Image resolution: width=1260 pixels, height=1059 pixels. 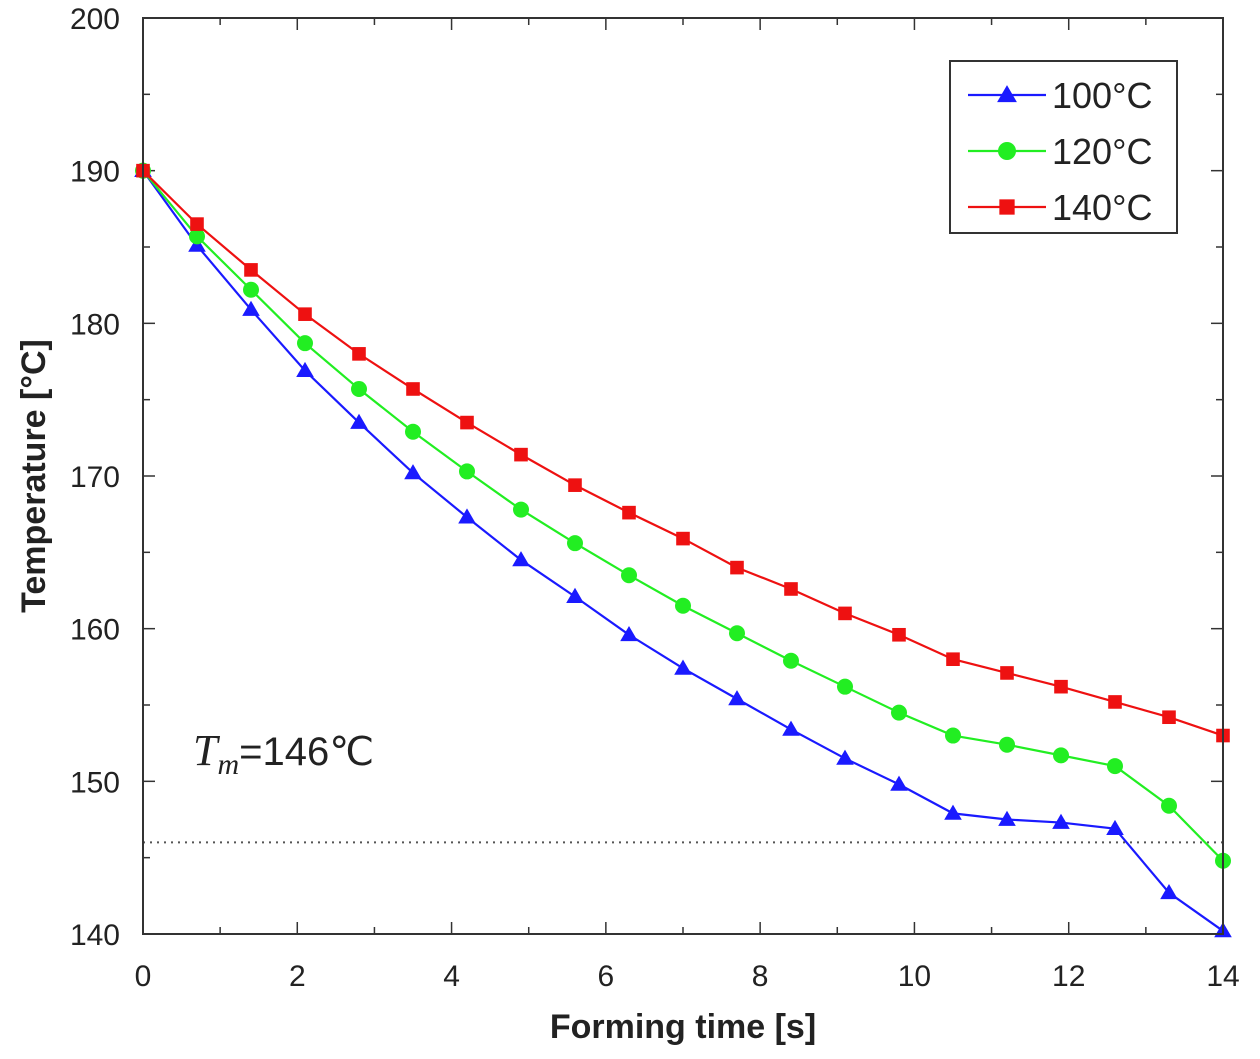 What do you see at coordinates (95, 172) in the screenshot?
I see `y-tick-label: 190` at bounding box center [95, 172].